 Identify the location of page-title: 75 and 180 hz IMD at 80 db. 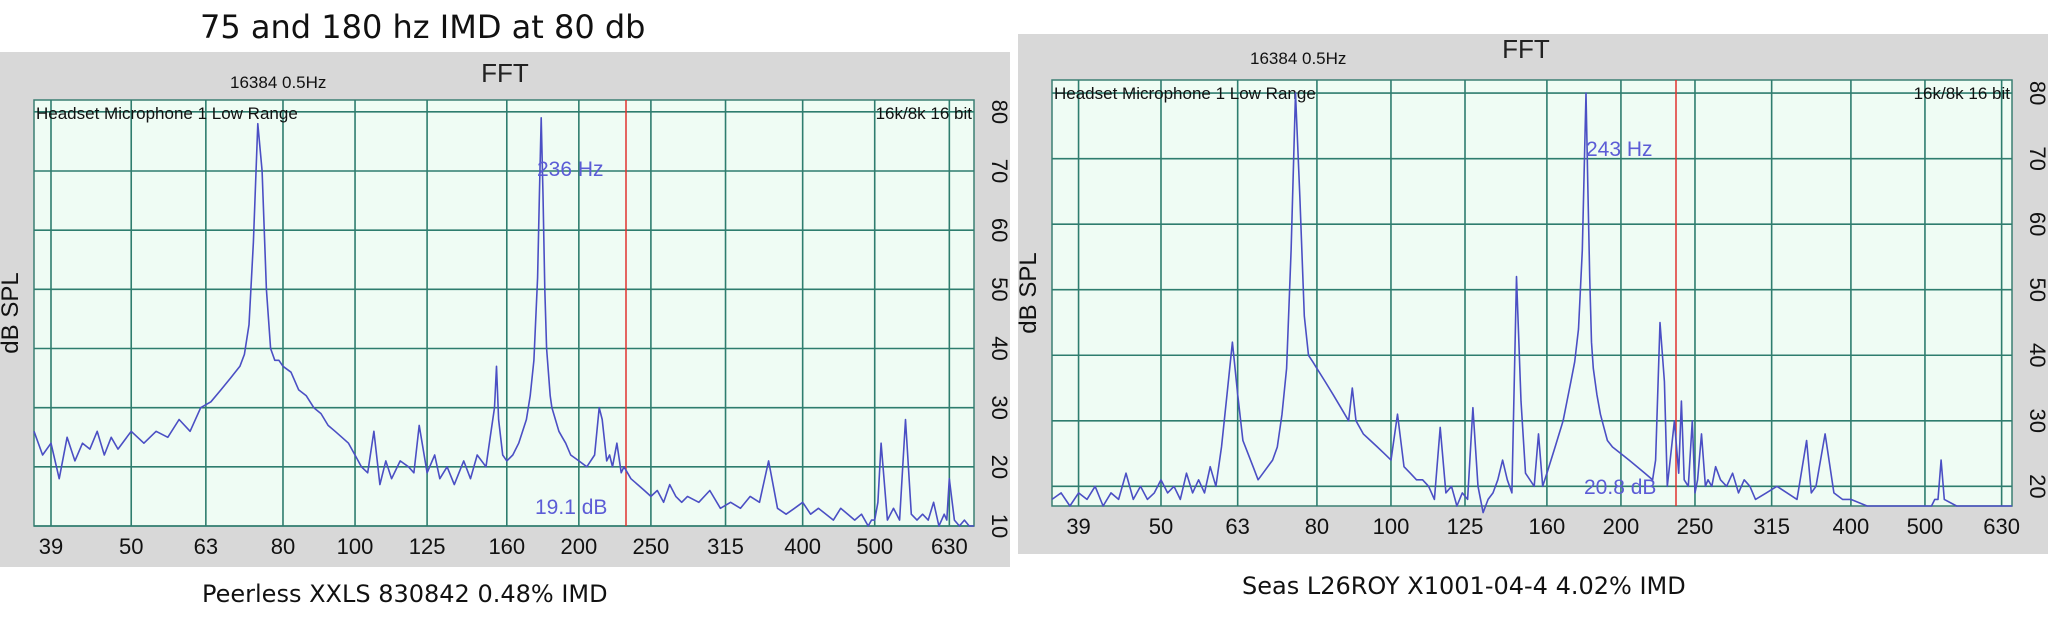
(423, 27).